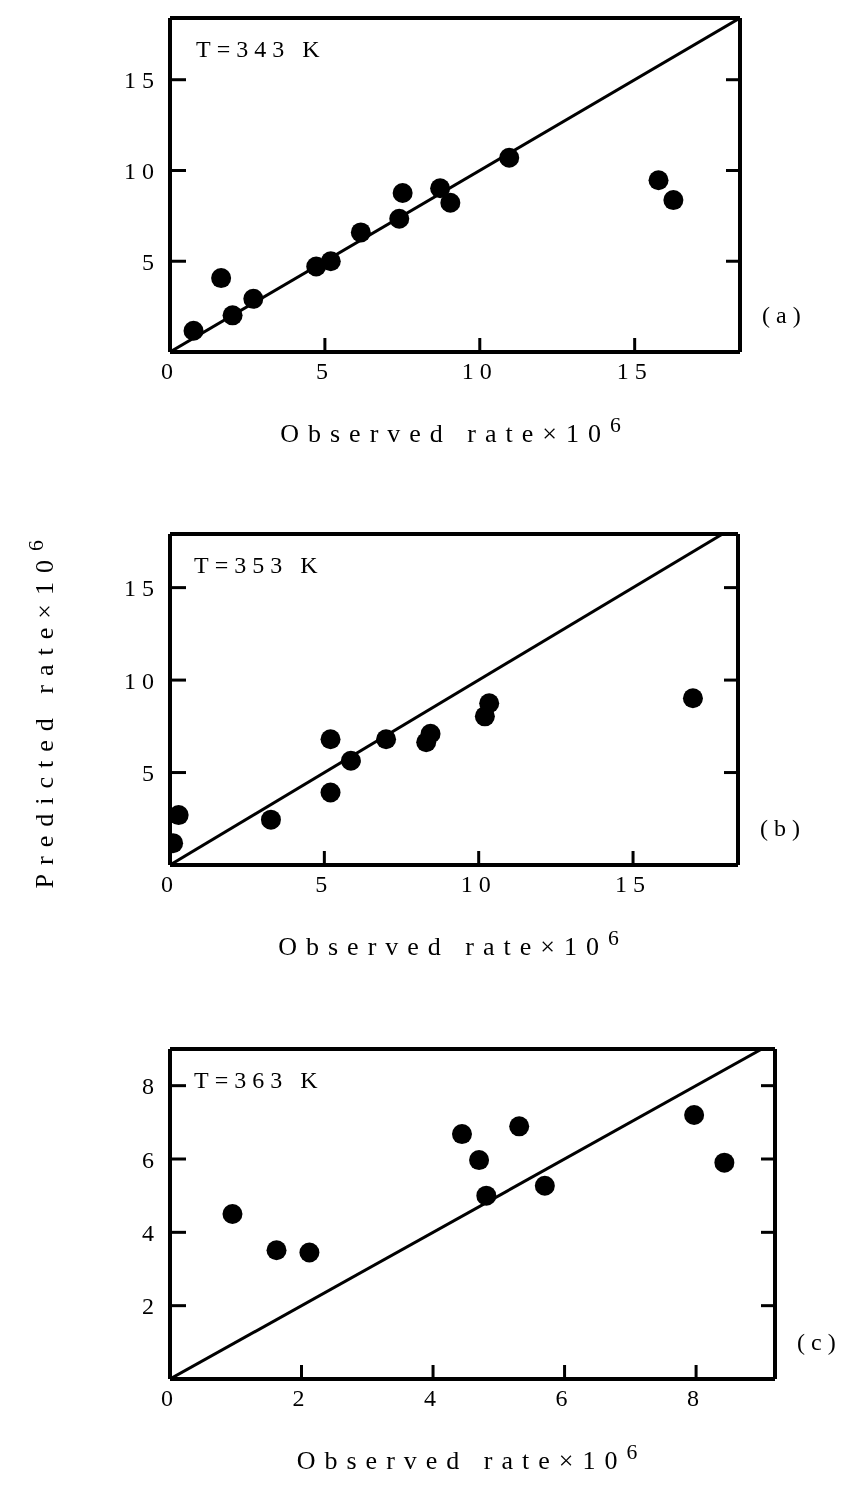 The height and width of the screenshot is (1493, 859). Describe the element at coordinates (301, 1398) in the screenshot. I see `x-tick-label: 2` at that location.